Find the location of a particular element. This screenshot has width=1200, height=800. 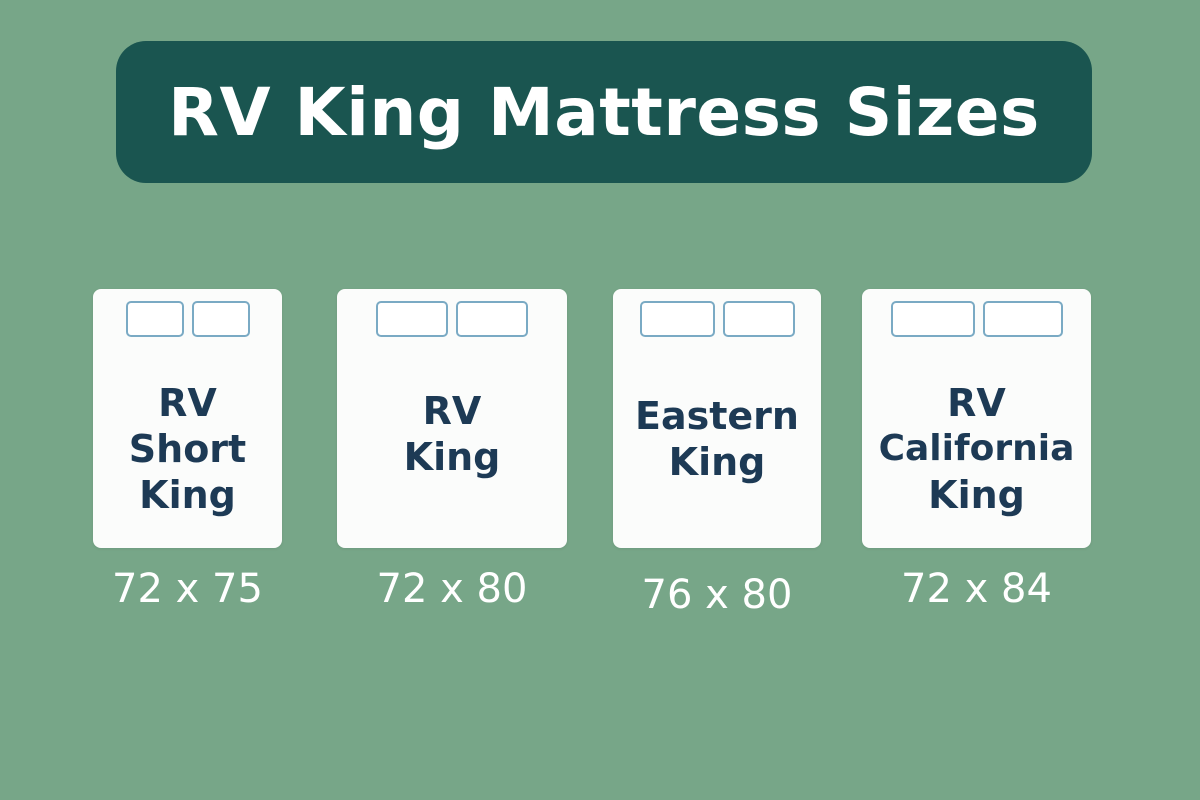

mattress-rv-california-king: RV California King is located at coordinates (976, 418).